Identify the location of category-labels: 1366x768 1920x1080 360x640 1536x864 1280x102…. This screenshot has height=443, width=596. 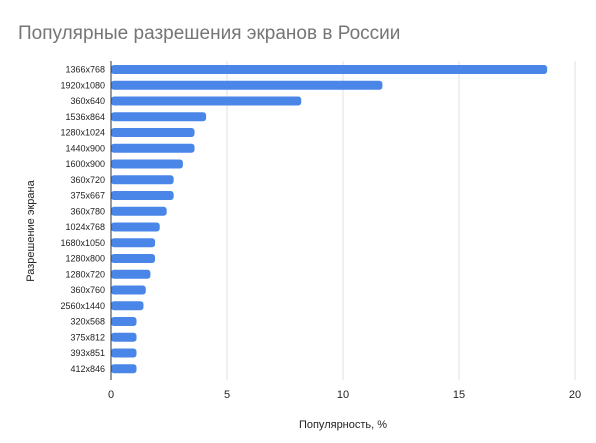
(82, 219).